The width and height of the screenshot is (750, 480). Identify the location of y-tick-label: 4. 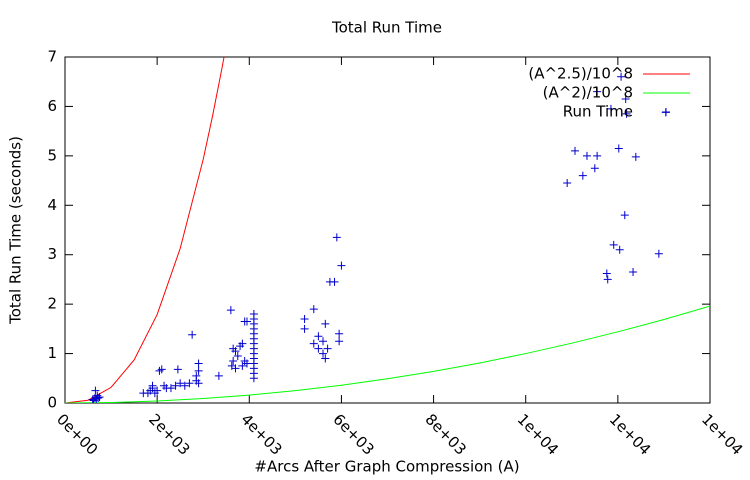
(52, 205).